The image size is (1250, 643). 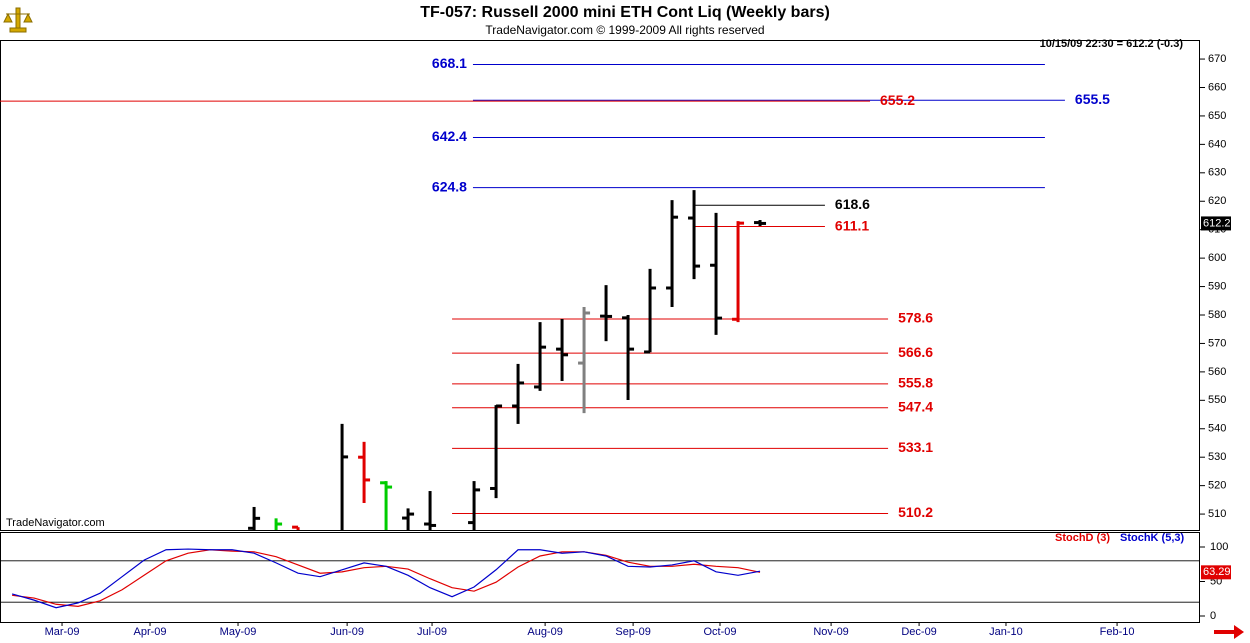 I want to click on level-label: 618.6, so click(x=852, y=204).